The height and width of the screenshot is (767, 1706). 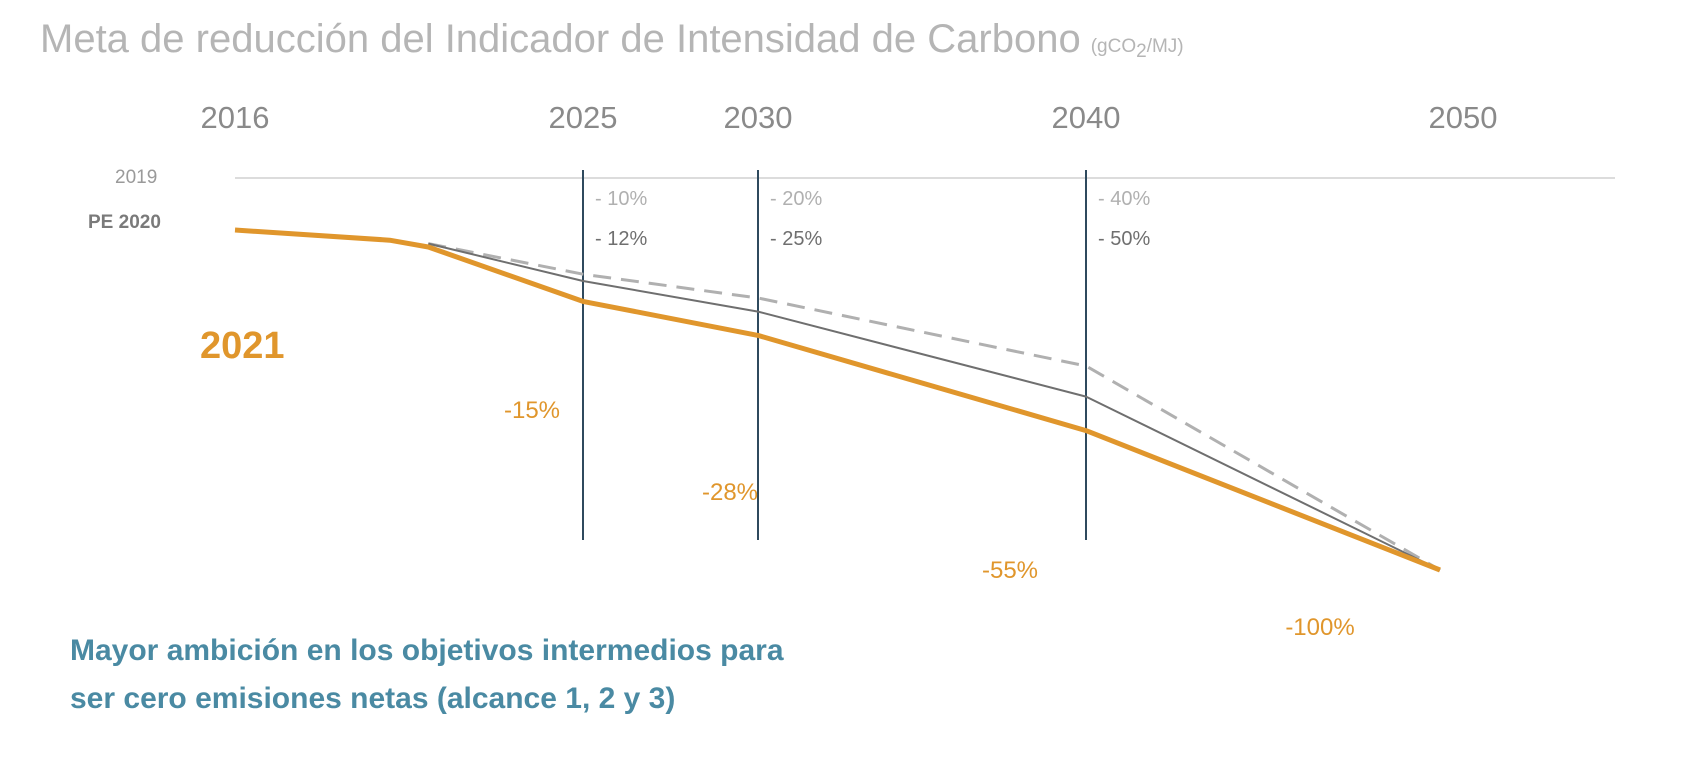 What do you see at coordinates (758, 117) in the screenshot?
I see `x-tick-label-2030: 2030` at bounding box center [758, 117].